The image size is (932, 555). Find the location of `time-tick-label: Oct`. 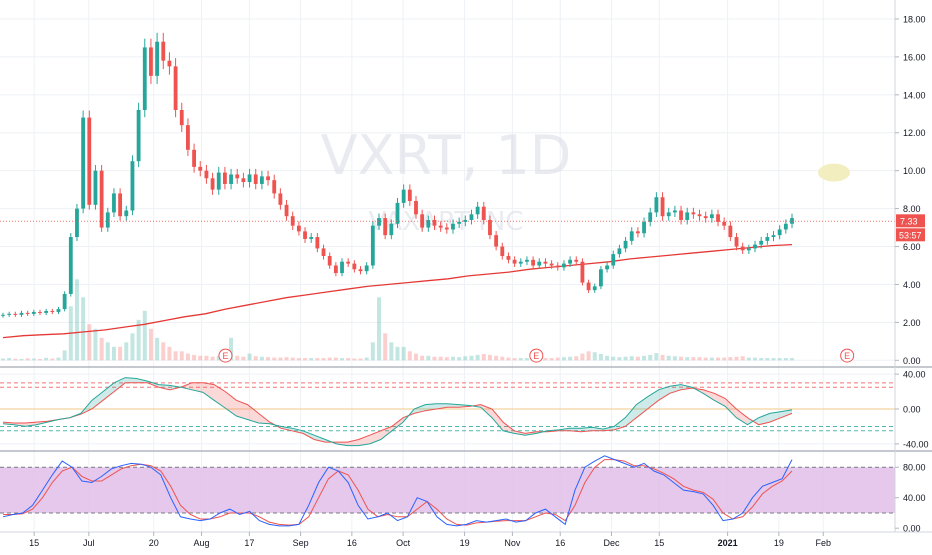

time-tick-label: Oct is located at coordinates (403, 543).